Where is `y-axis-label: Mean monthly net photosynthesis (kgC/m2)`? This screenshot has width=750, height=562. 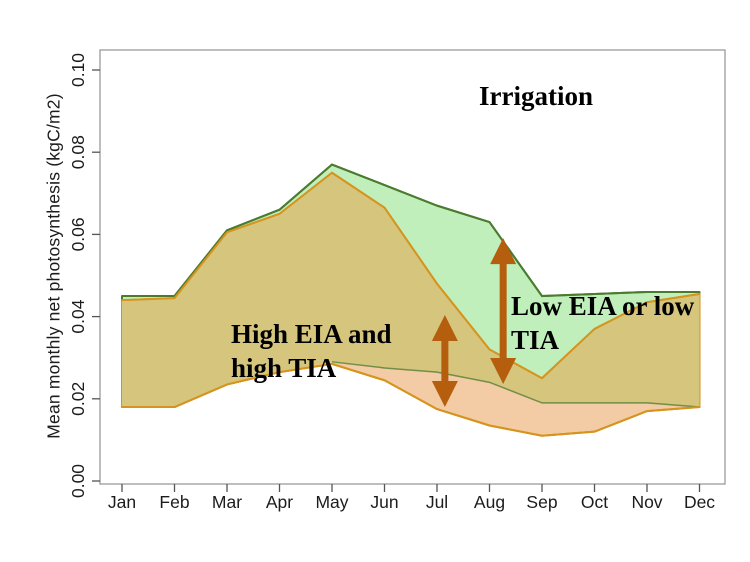
y-axis-label: Mean monthly net photosynthesis (kgC/m2) is located at coordinates (53, 266).